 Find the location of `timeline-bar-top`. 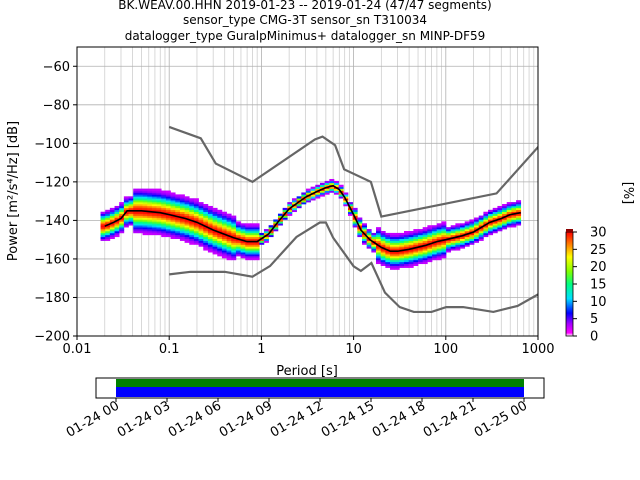

timeline-bar-top is located at coordinates (320, 383).